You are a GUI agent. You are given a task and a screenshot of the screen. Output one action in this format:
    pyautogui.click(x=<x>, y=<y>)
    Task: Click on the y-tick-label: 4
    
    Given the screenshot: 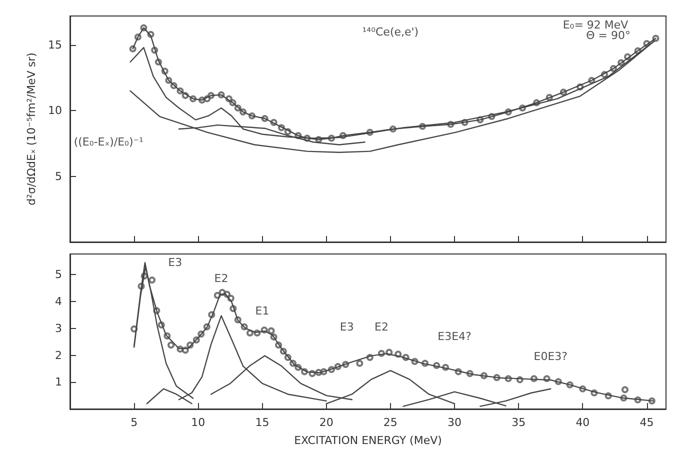 What is the action you would take?
    pyautogui.click(x=58, y=301)
    